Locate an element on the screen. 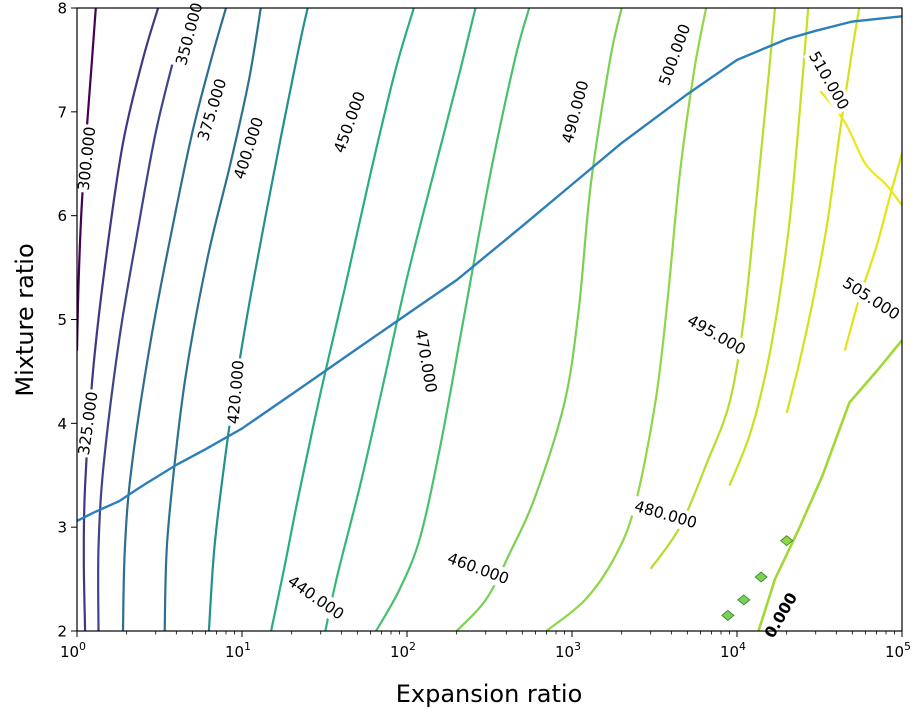  contour-label-480.000: 480.000 is located at coordinates (665, 514).